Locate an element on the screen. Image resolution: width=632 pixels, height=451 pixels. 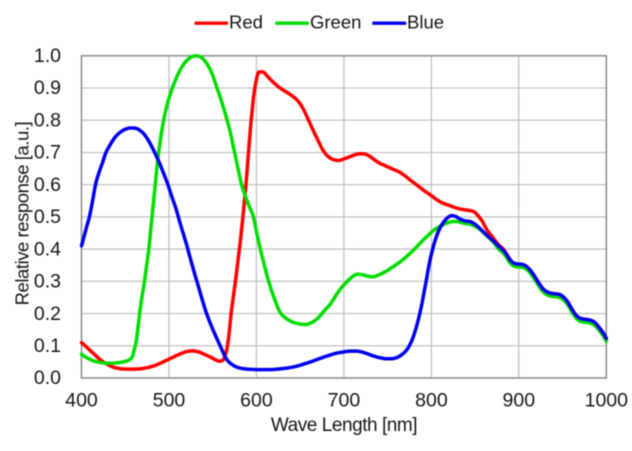
svg-text: 800 is located at coordinates (431, 400).